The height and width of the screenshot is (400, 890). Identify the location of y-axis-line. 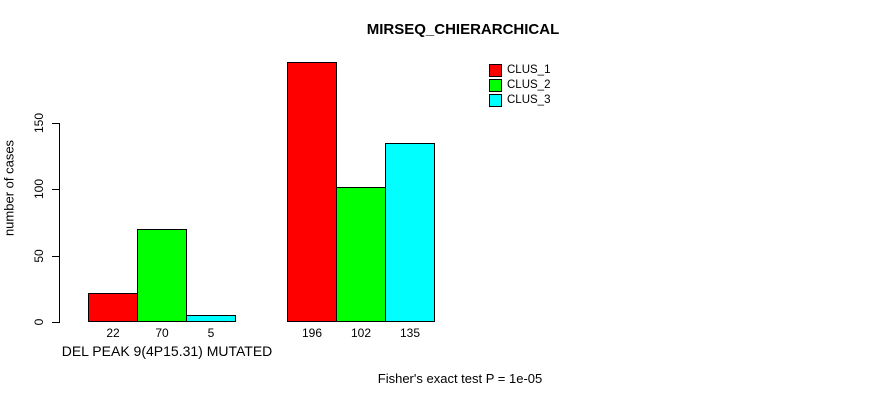
(59, 223).